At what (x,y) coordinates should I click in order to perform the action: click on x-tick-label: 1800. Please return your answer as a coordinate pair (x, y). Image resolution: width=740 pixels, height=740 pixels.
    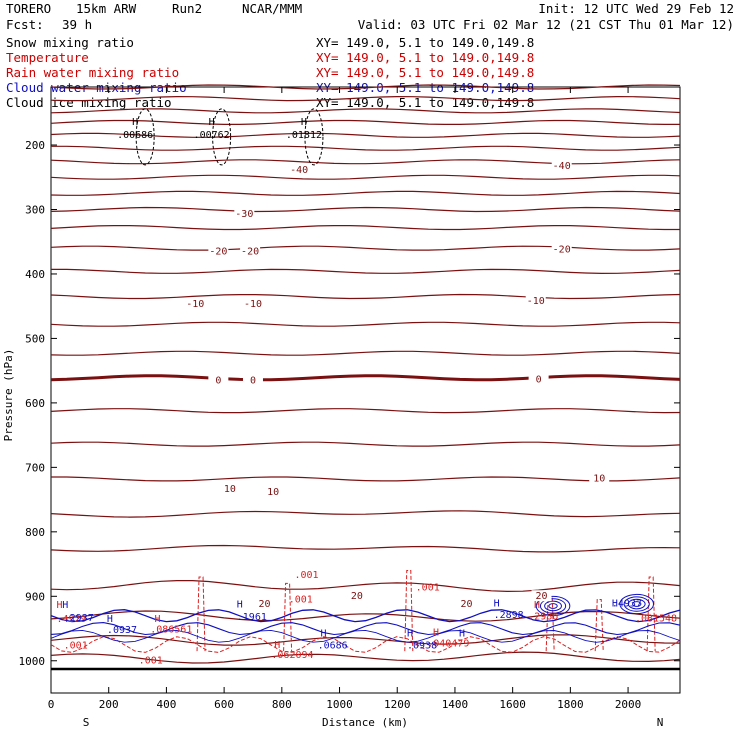
    Looking at the image, I should click on (570, 704).